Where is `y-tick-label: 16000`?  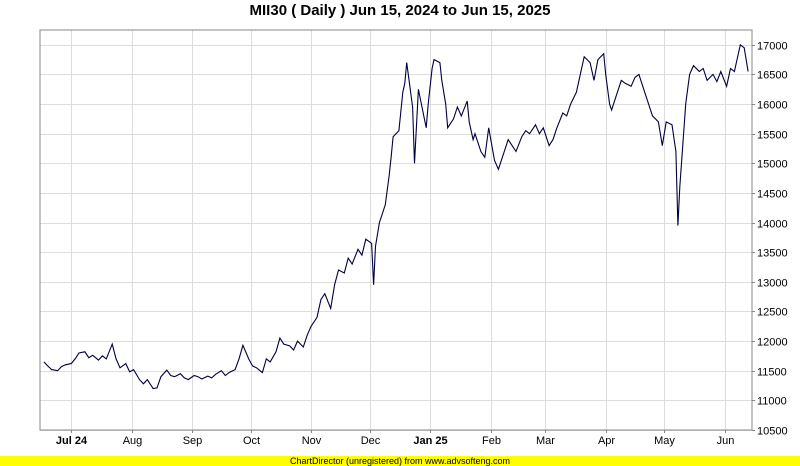
y-tick-label: 16000 is located at coordinates (772, 106).